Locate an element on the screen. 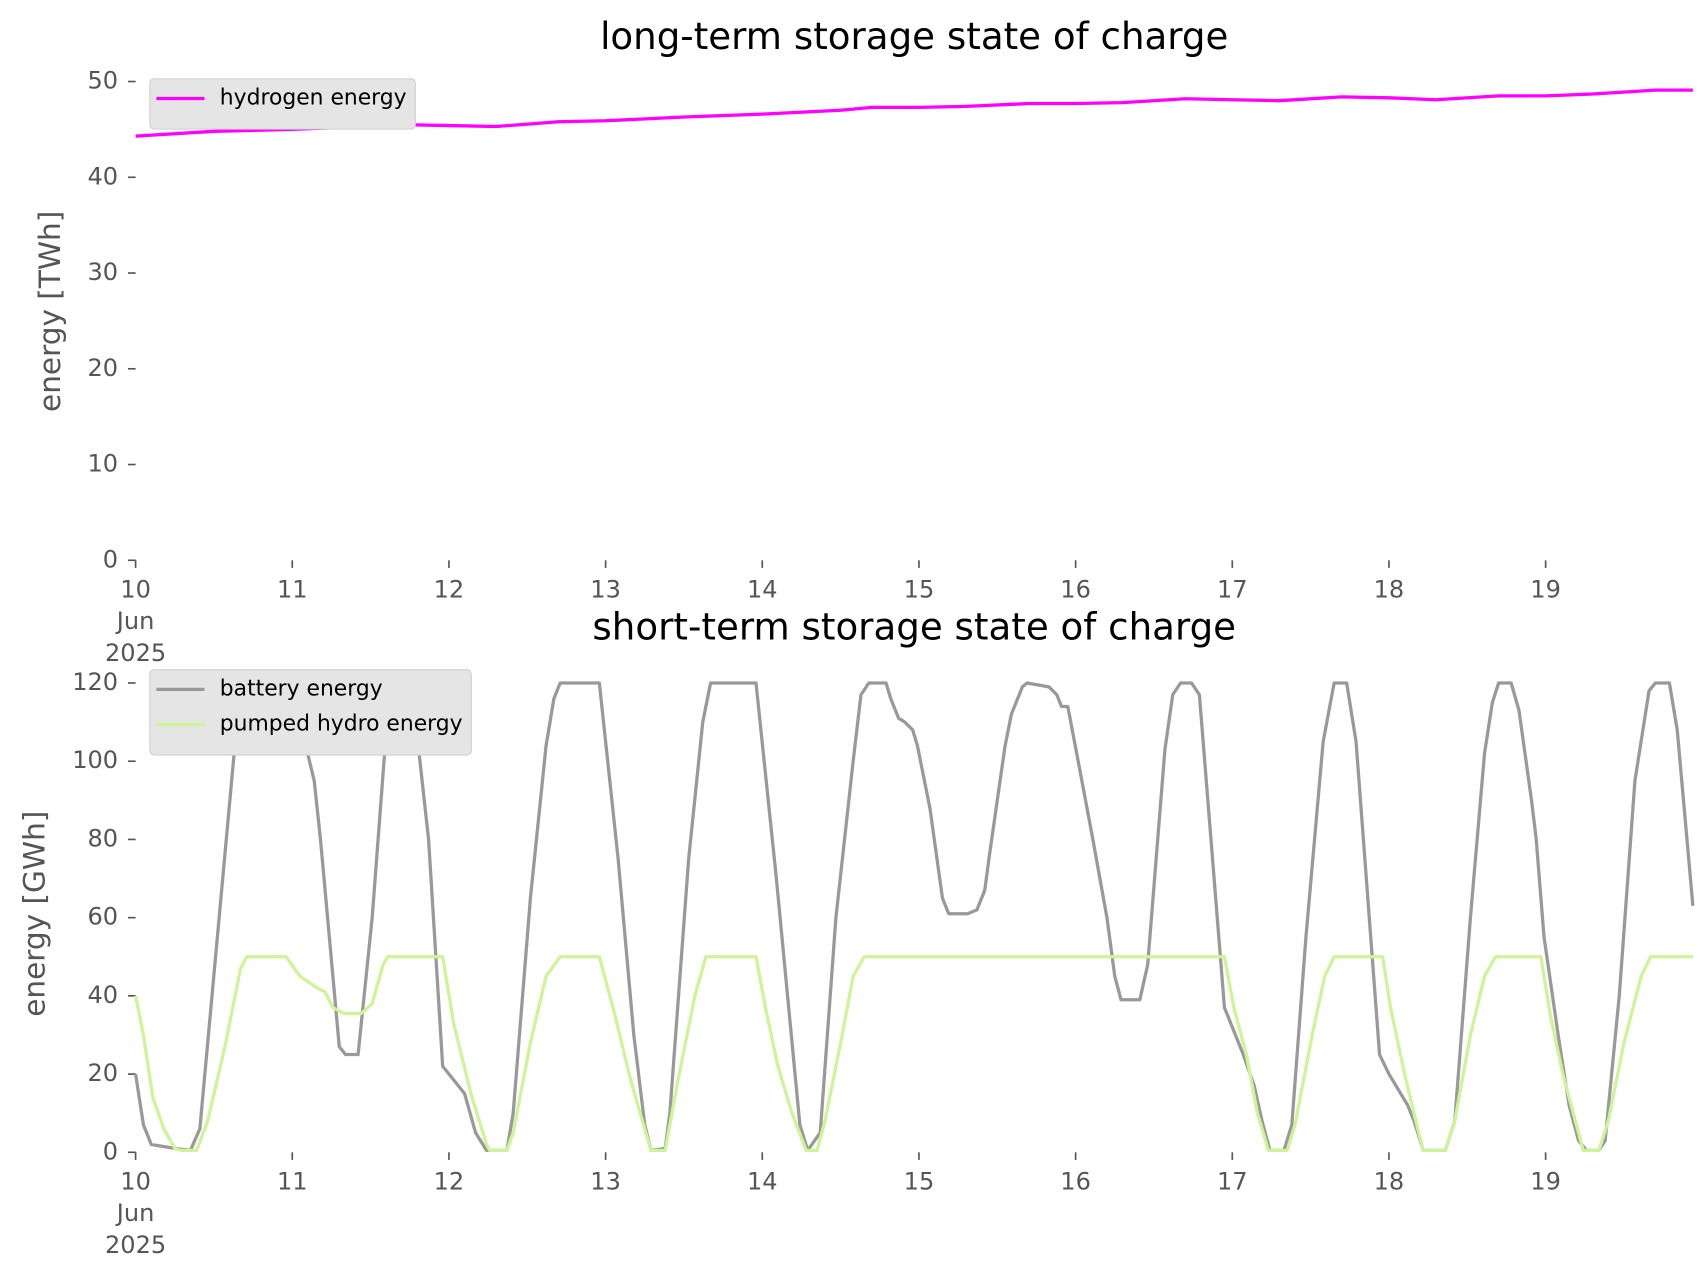 This screenshot has width=1706, height=1277. legend-label: pumped hydro energy is located at coordinates (341, 723).